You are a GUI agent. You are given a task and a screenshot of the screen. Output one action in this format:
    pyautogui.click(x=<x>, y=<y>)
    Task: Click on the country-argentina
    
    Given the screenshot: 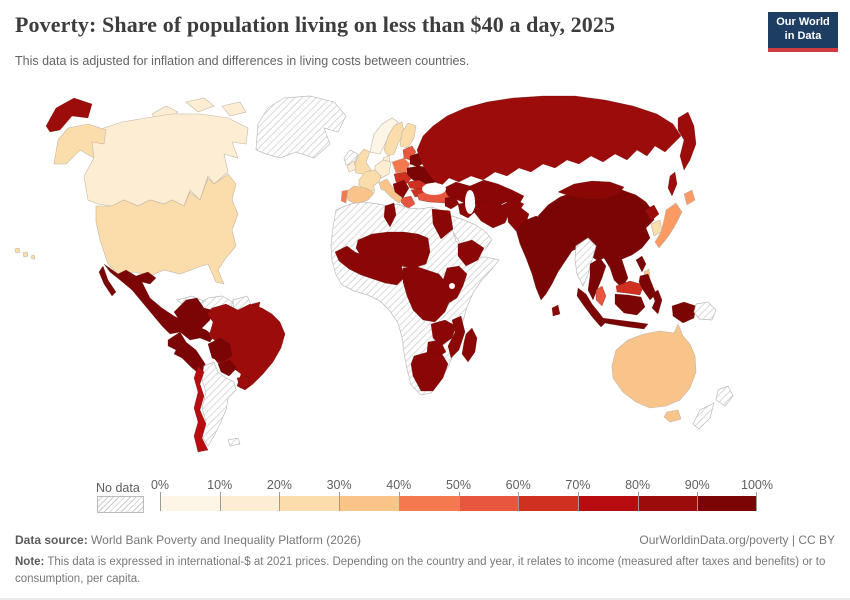 What is the action you would take?
    pyautogui.click(x=219, y=404)
    